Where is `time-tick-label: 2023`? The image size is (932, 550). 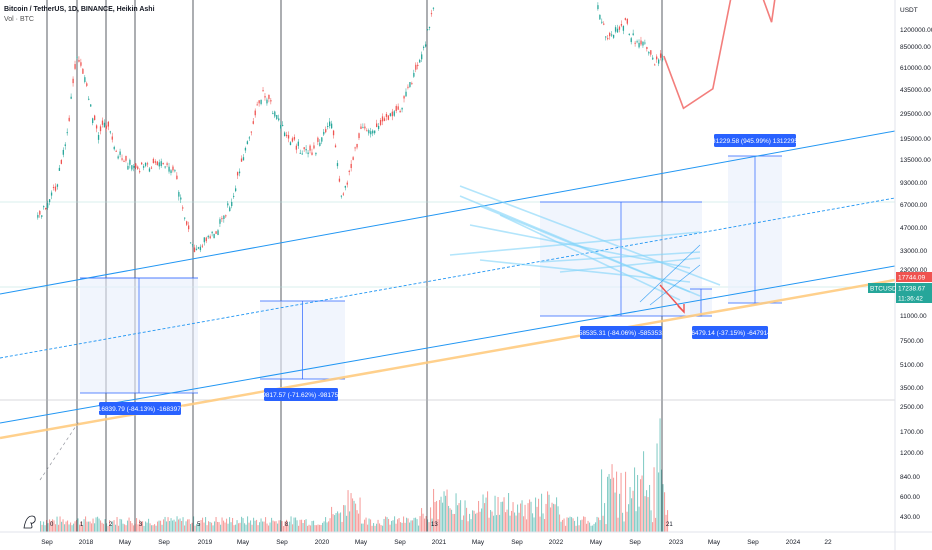 time-tick-label: 2023 is located at coordinates (676, 542).